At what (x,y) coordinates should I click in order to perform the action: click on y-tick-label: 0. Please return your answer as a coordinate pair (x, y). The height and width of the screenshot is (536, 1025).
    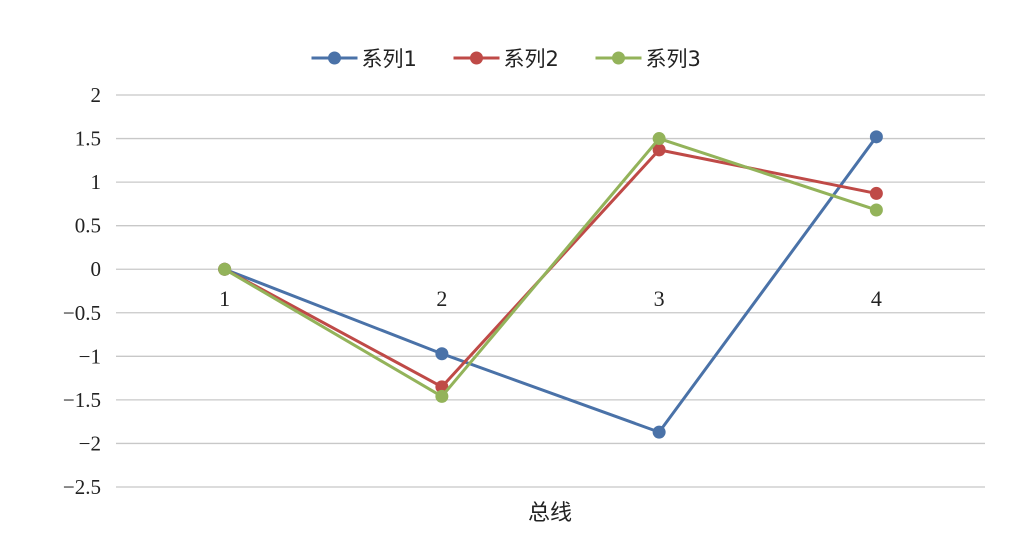
    Looking at the image, I should click on (96, 269).